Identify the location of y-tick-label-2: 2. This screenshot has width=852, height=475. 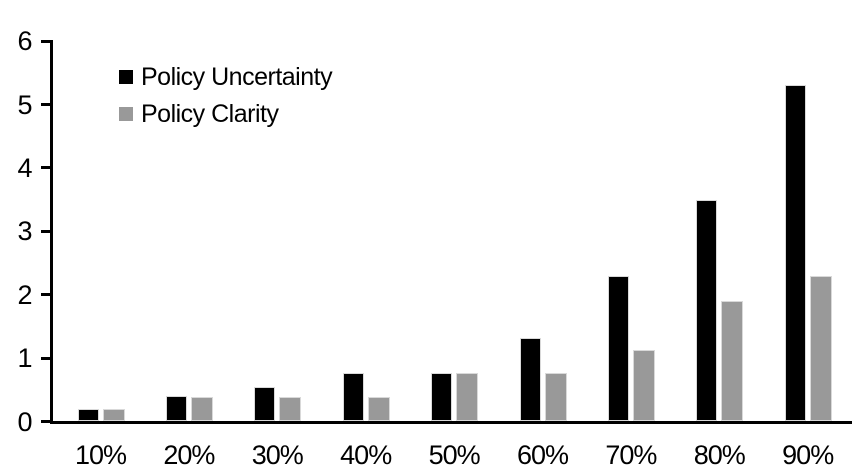
(24, 294).